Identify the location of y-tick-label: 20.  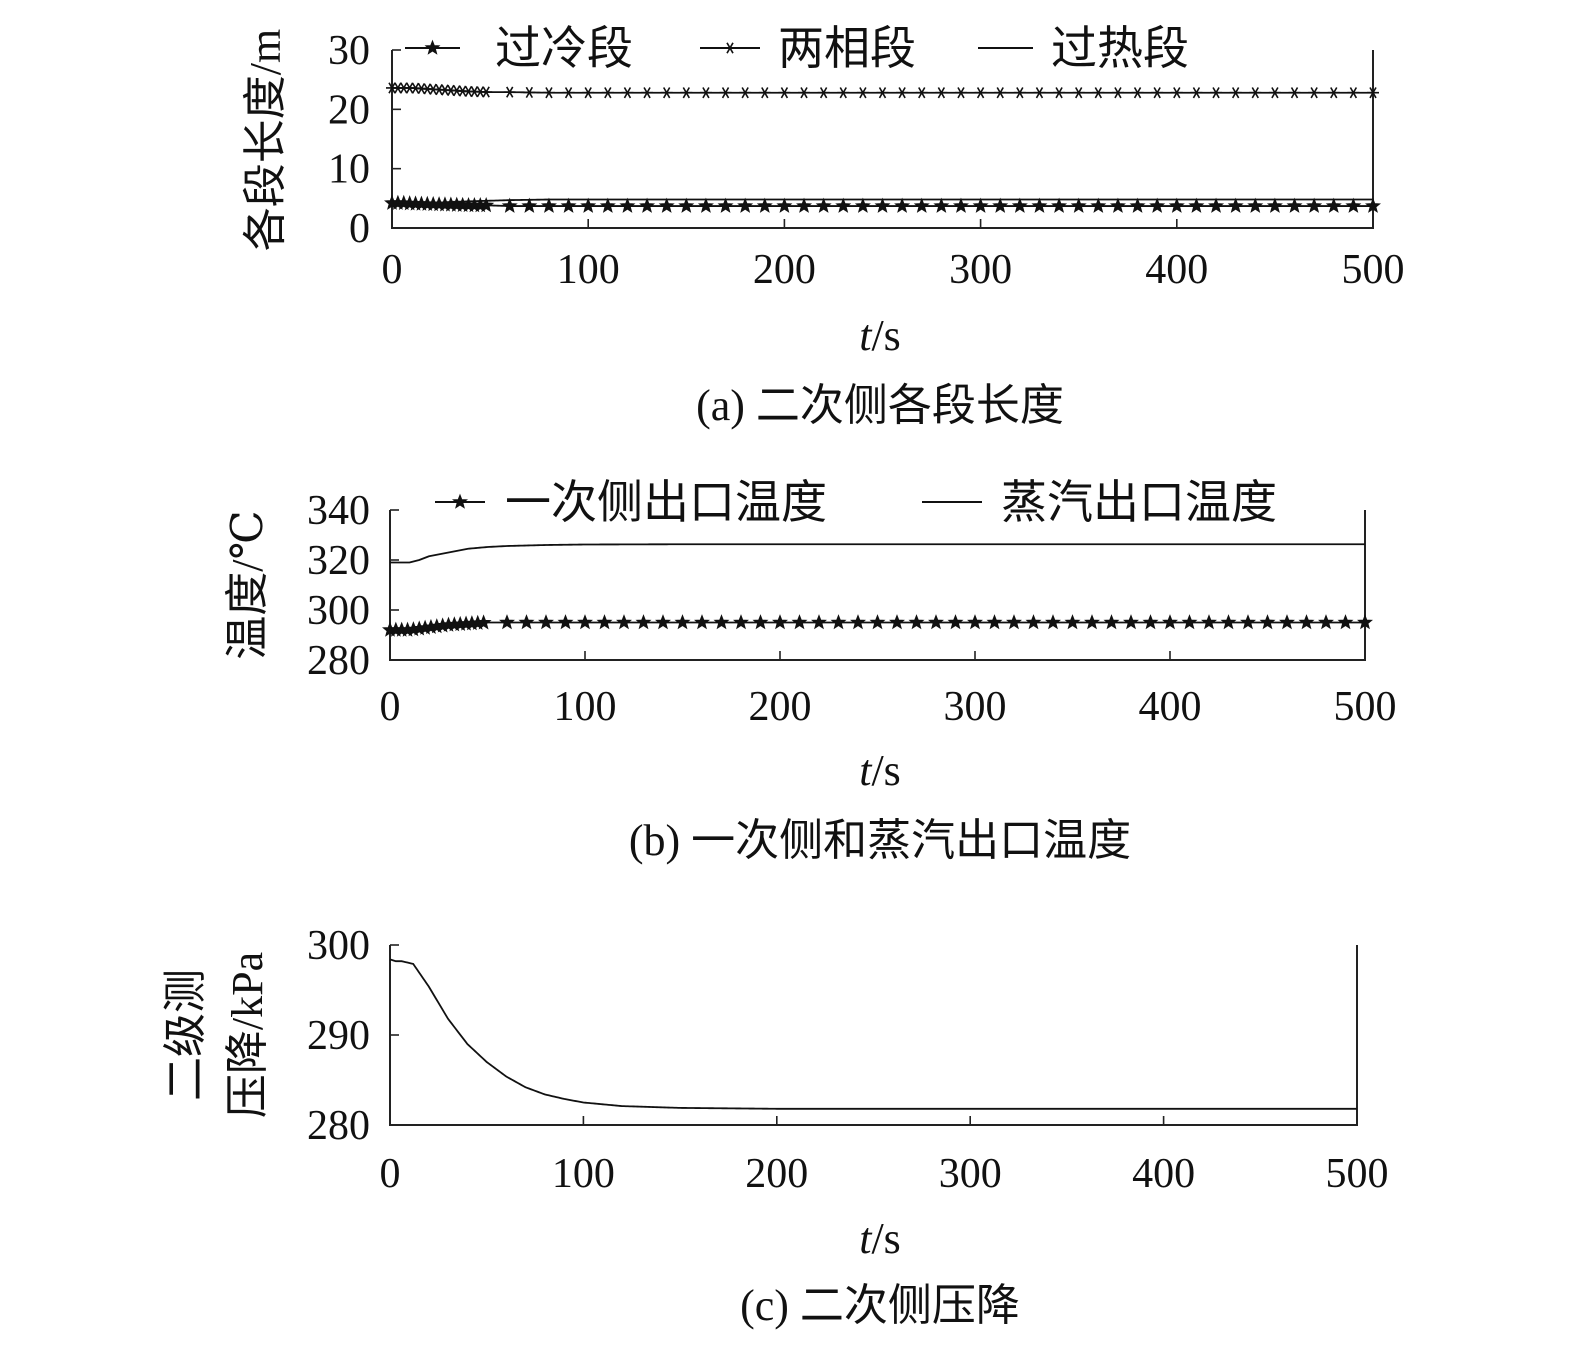
(349, 110).